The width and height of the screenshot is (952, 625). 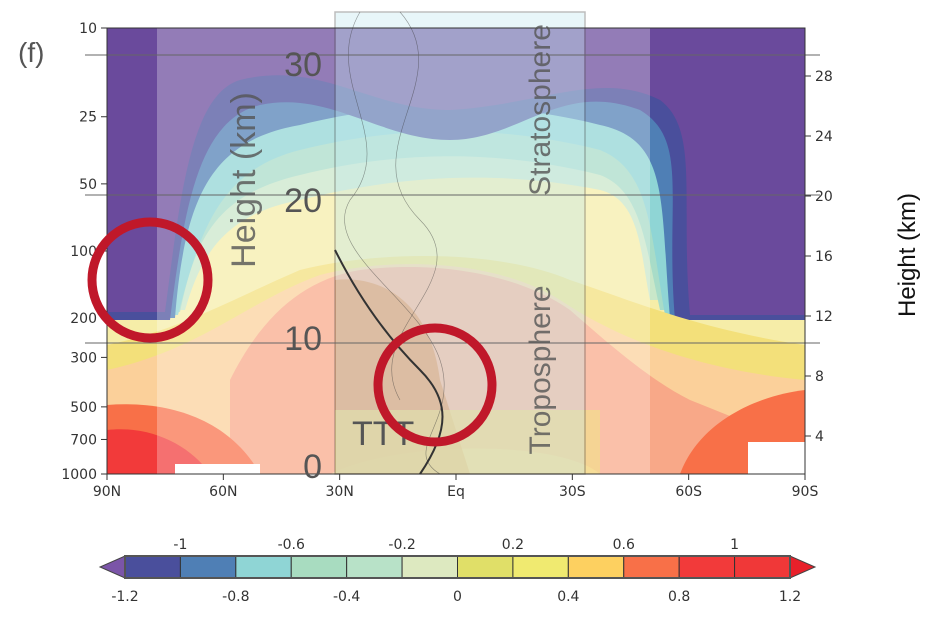 What do you see at coordinates (124, 597) in the screenshot?
I see `colorbar-label-bottom: -1.2` at bounding box center [124, 597].